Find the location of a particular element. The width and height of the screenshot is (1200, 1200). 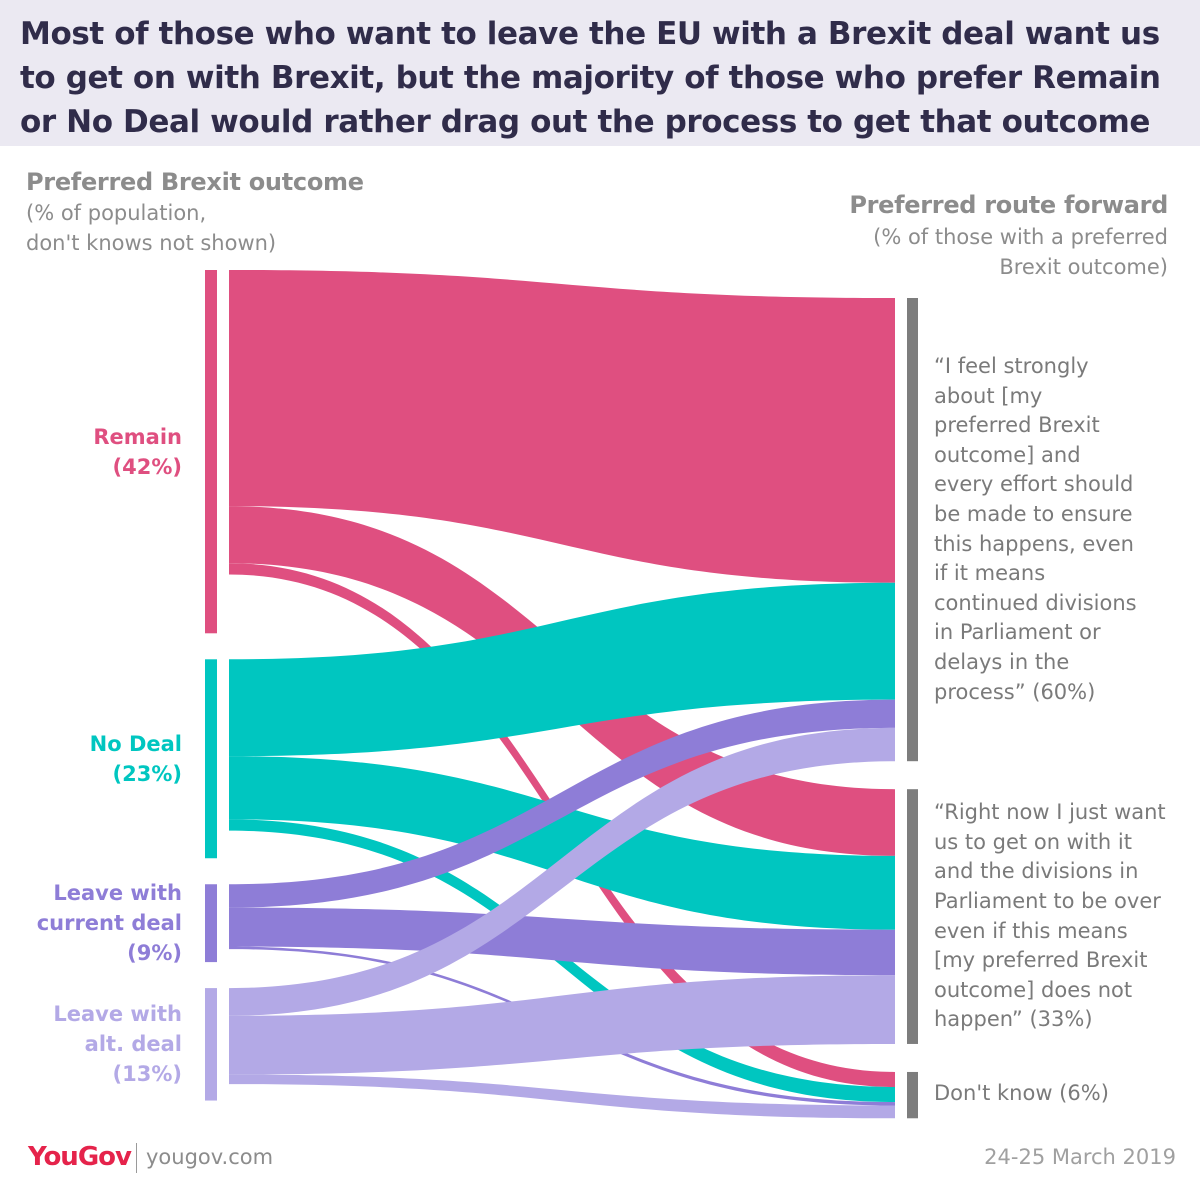

source-label-percent: (13%) is located at coordinates (147, 1074).